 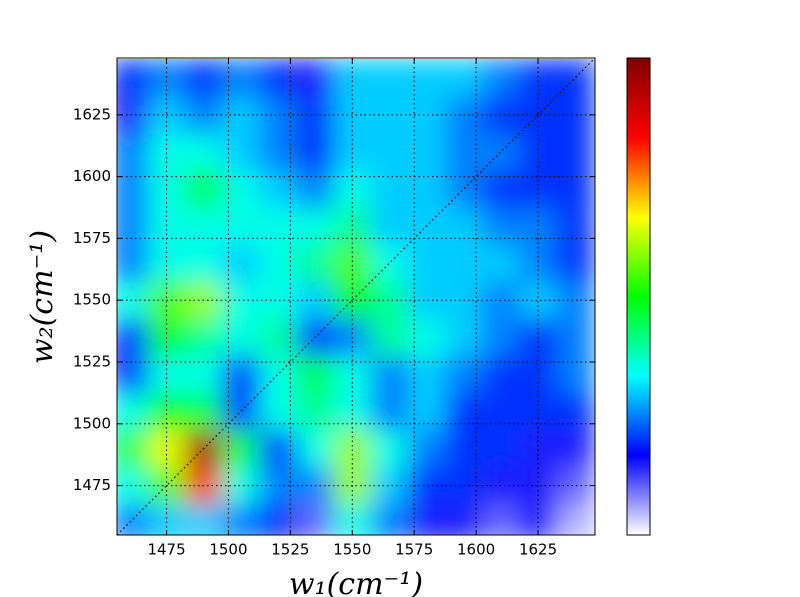 I want to click on y-tick-label: 1500, so click(x=92, y=423).